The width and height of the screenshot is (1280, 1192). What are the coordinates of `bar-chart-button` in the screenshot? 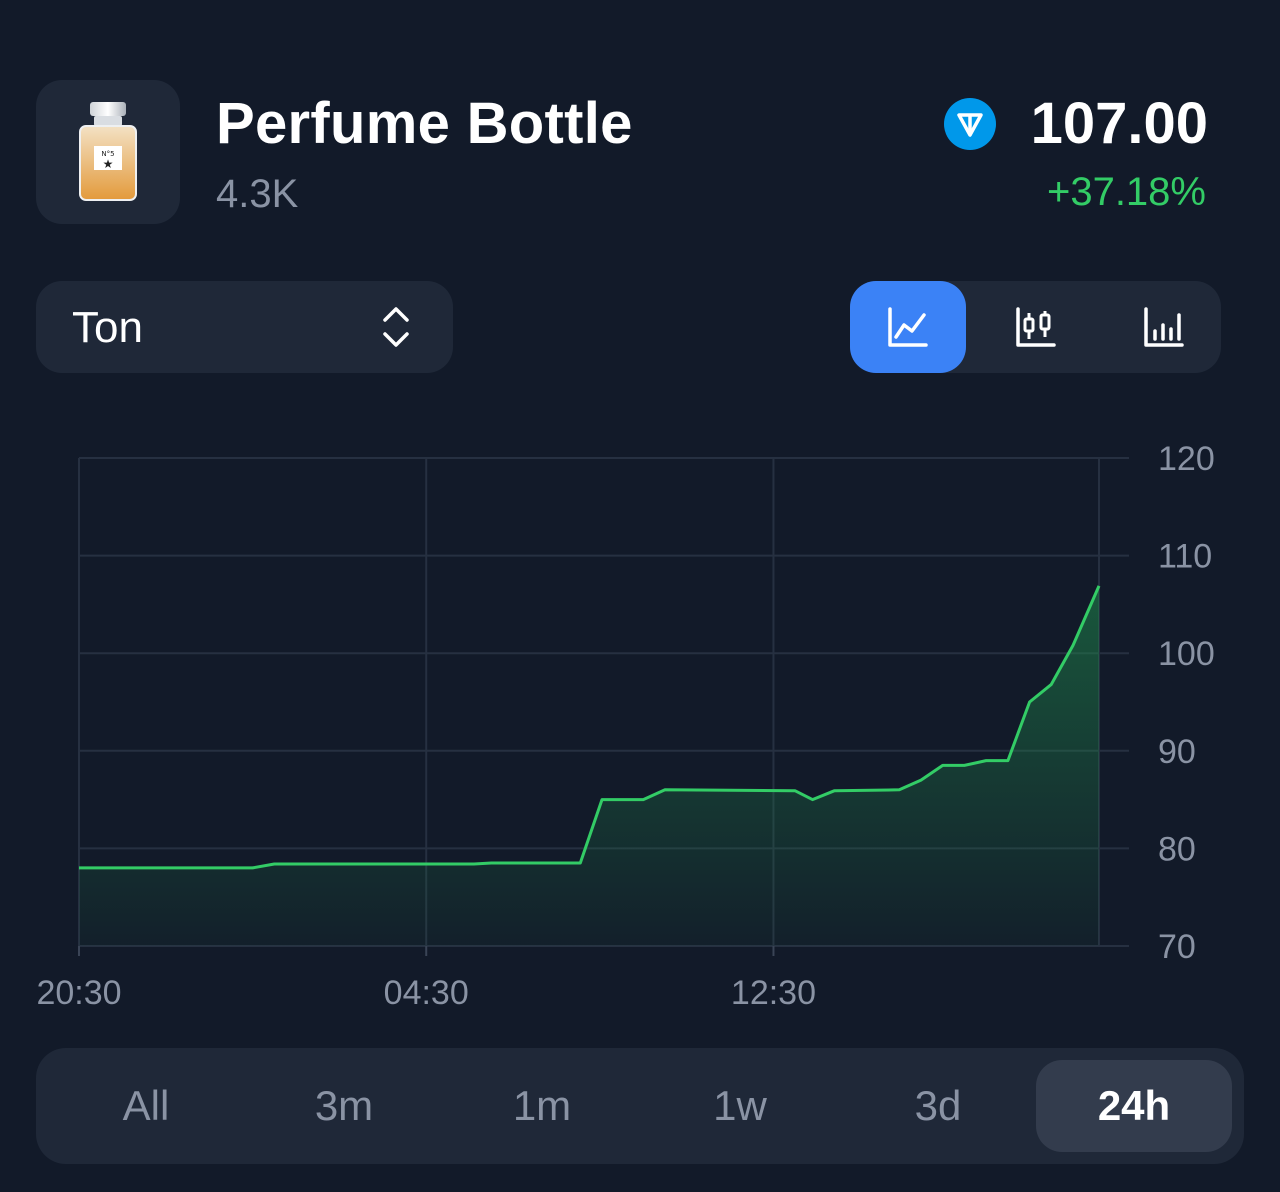 It's located at (1164, 327).